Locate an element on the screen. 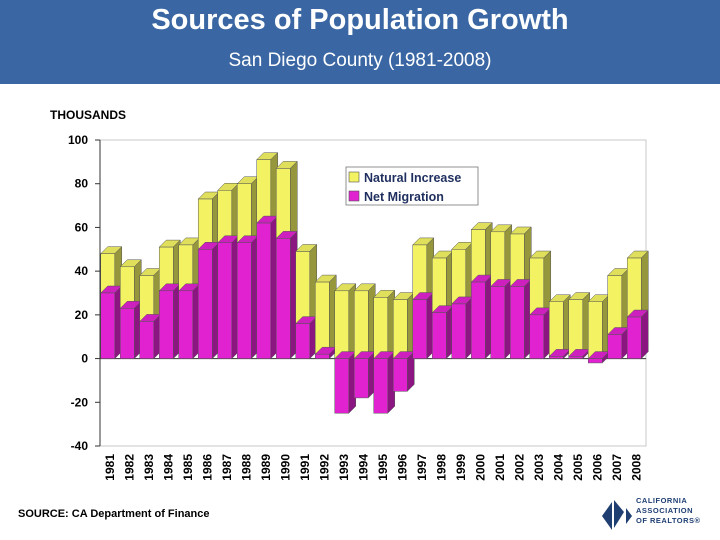  logo-text: CALIFORNIA ASSOCIATION OF REALTORS® is located at coordinates (668, 511).